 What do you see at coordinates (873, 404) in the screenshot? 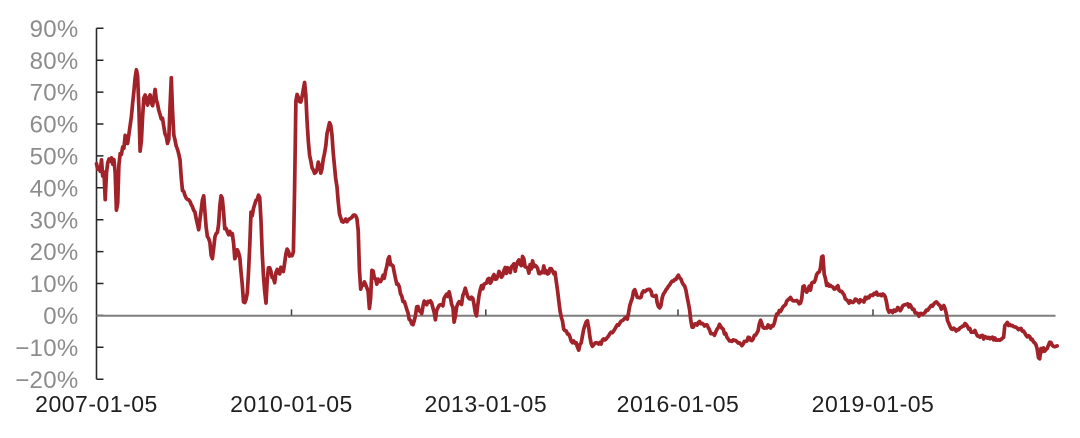
I see `svg-text: 2019-01-05` at bounding box center [873, 404].